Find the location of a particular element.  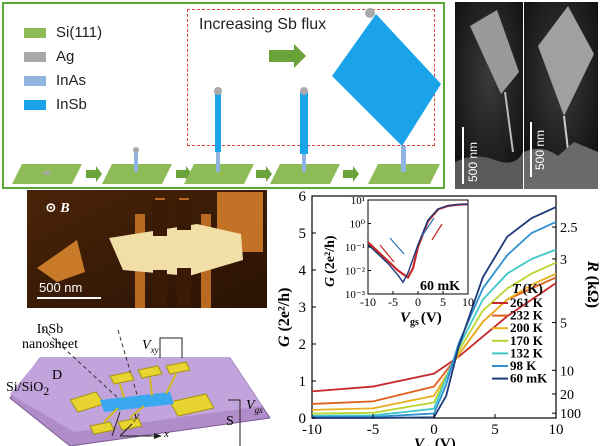

legend-item-inas: InAs is located at coordinates (55, 80).